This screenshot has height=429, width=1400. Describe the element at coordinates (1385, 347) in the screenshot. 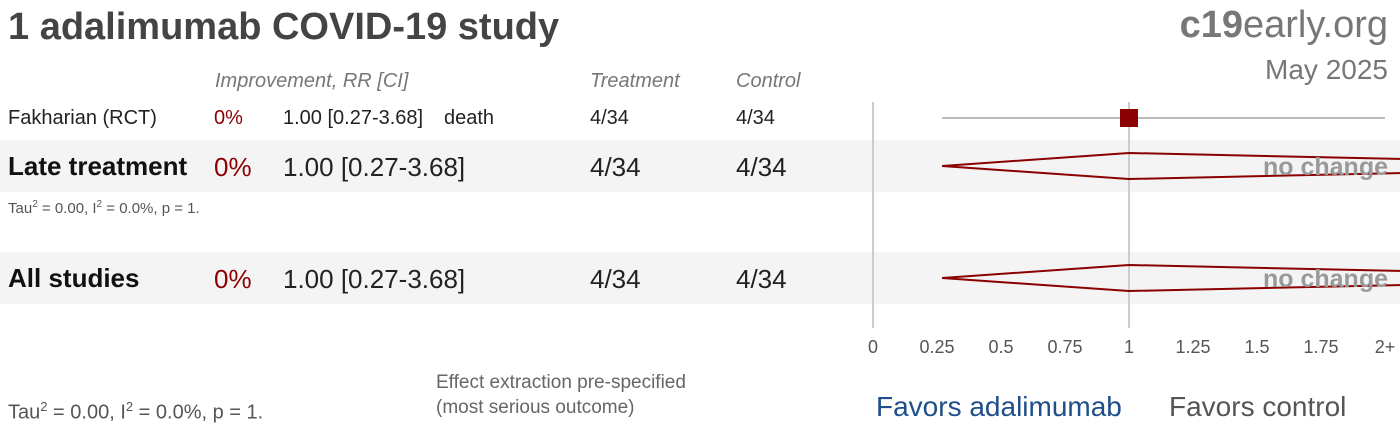

I see `x-tick-label: 2+` at that location.